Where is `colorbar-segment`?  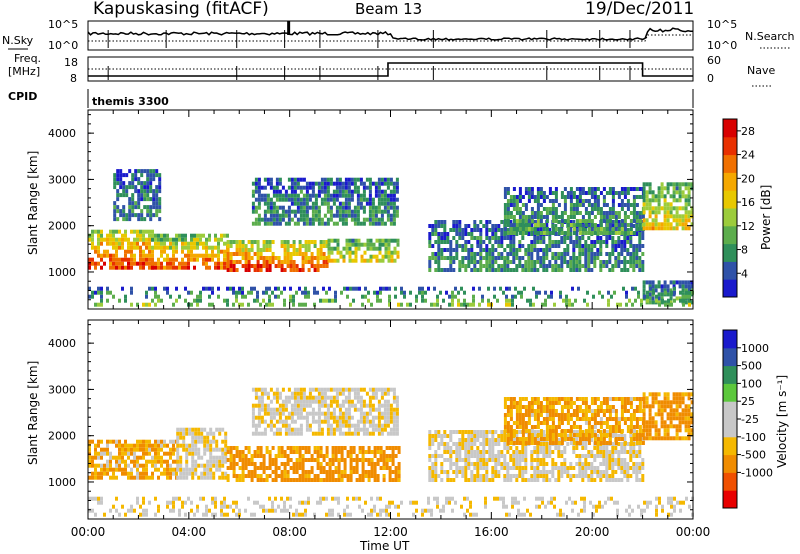
colorbar-segment is located at coordinates (730, 235).